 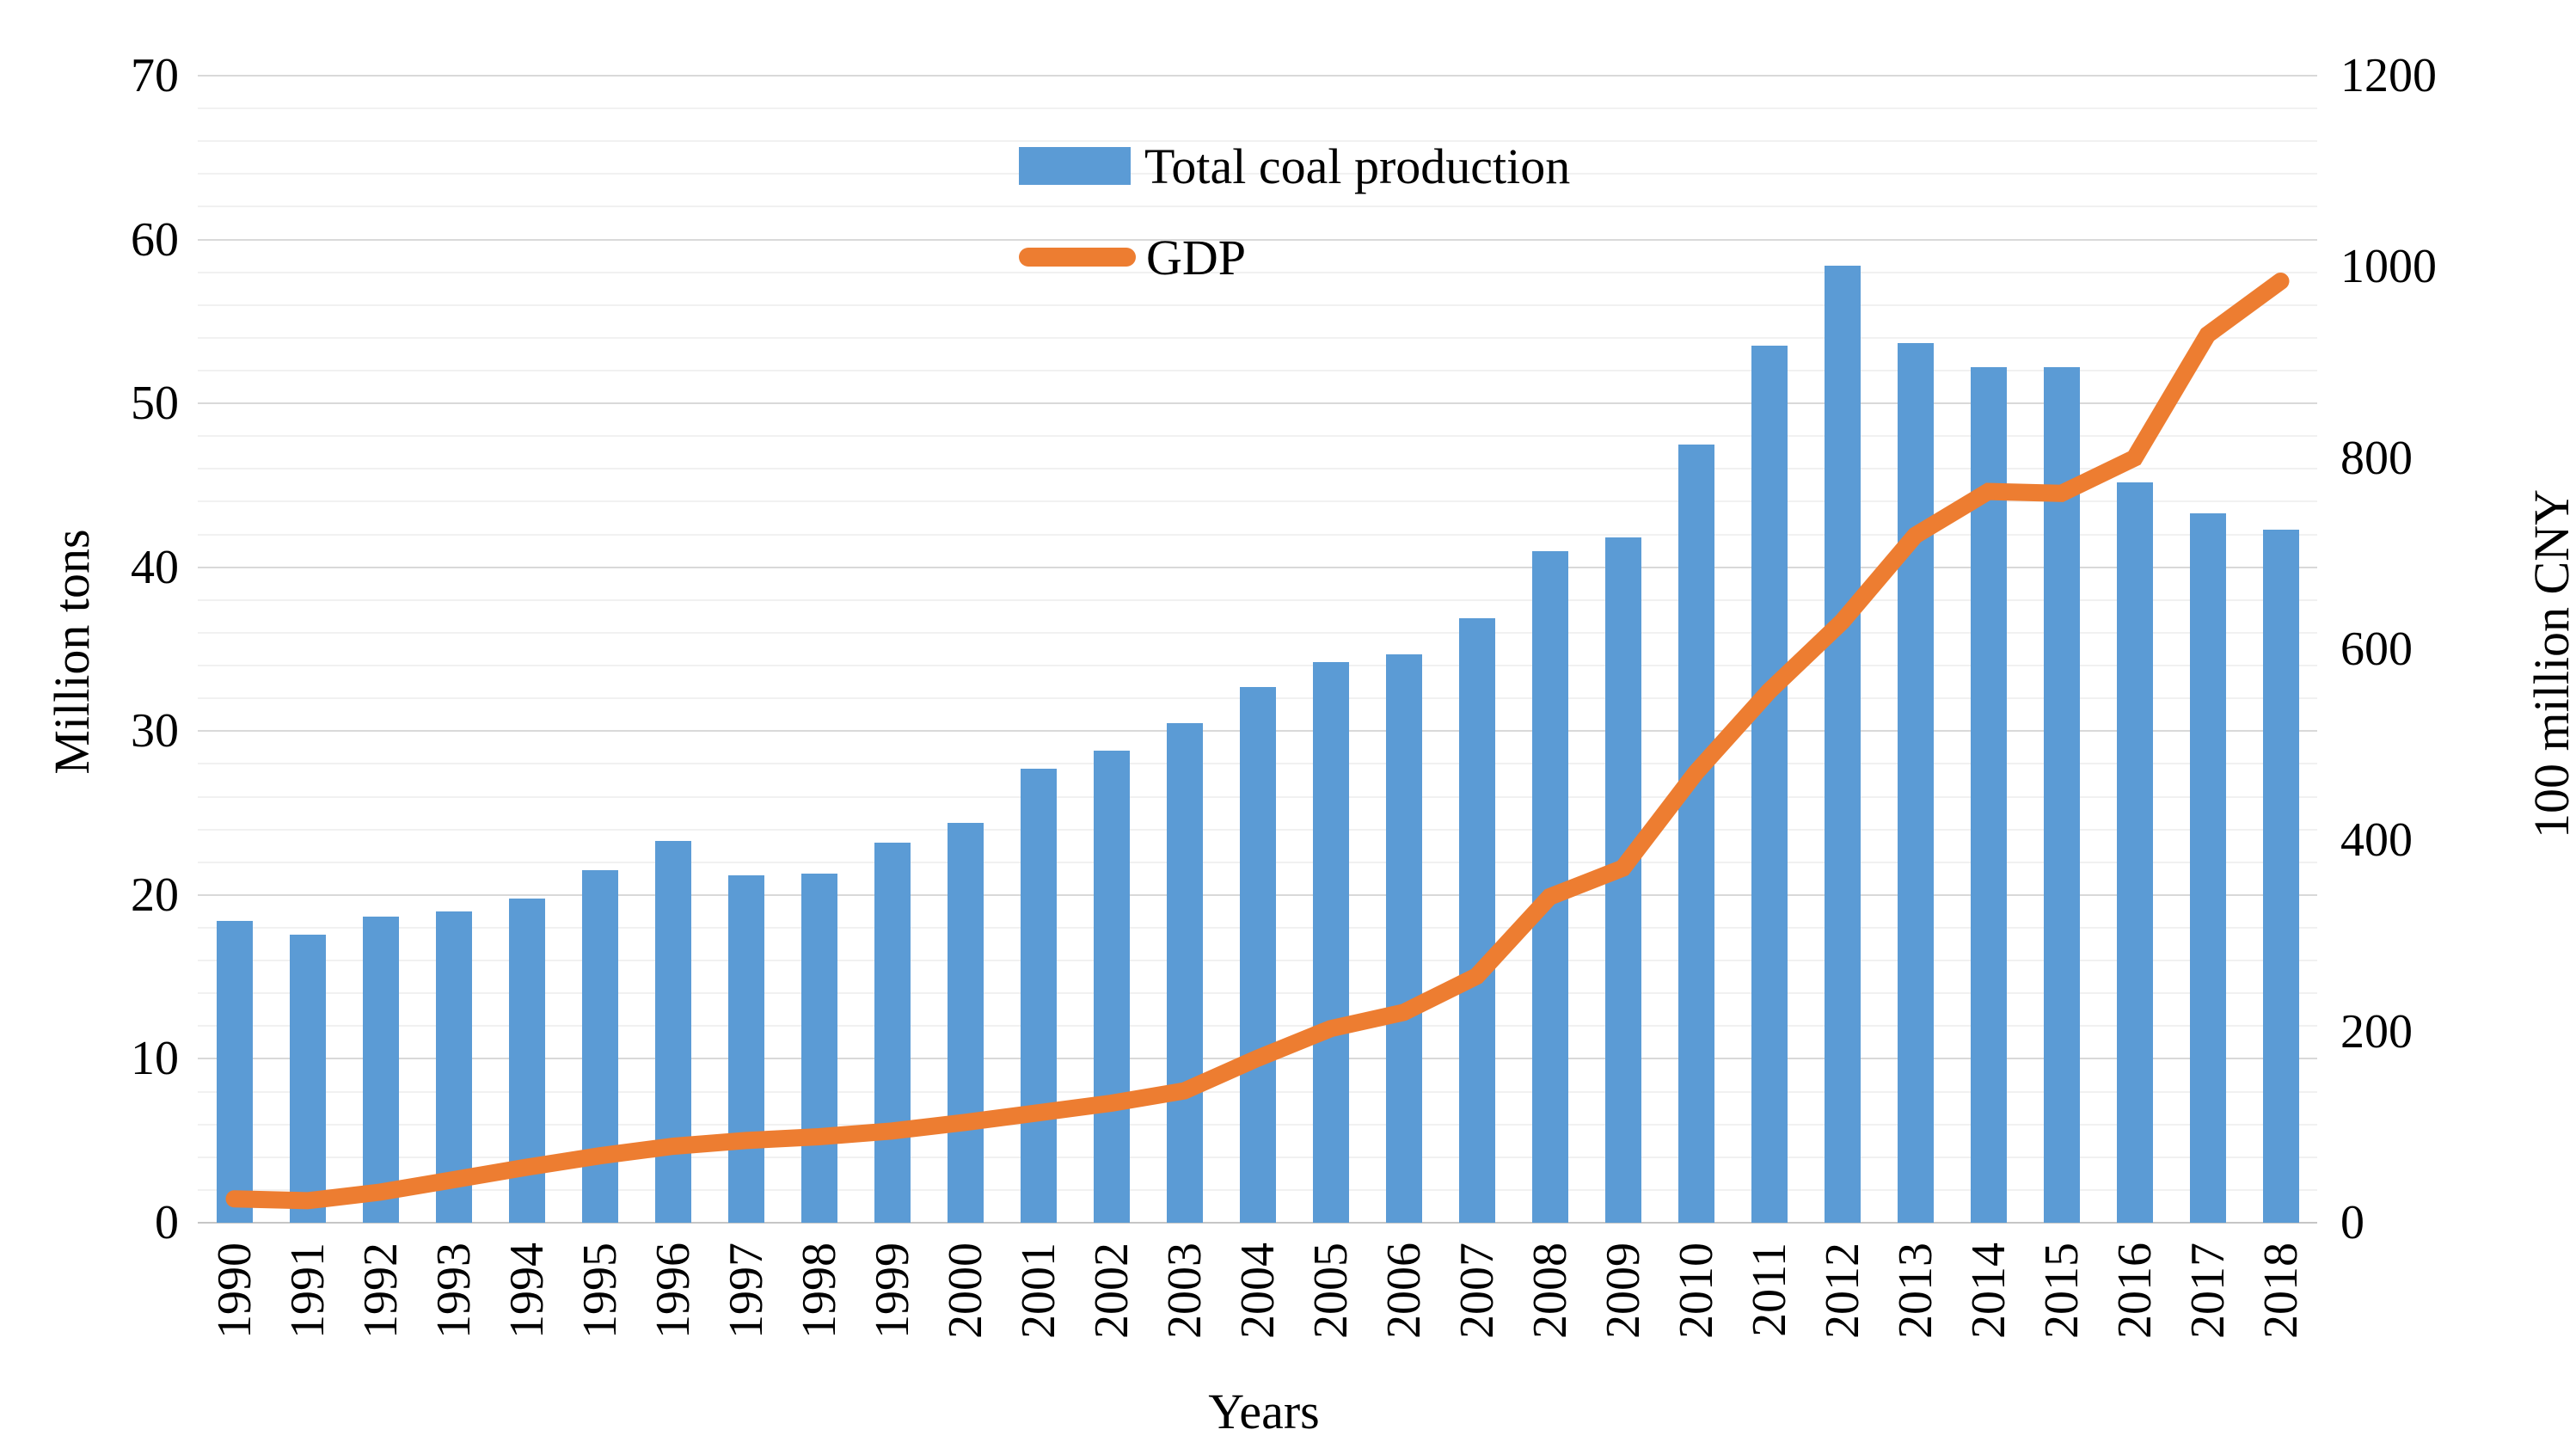 What do you see at coordinates (1476, 920) in the screenshot?
I see `bar-2007` at bounding box center [1476, 920].